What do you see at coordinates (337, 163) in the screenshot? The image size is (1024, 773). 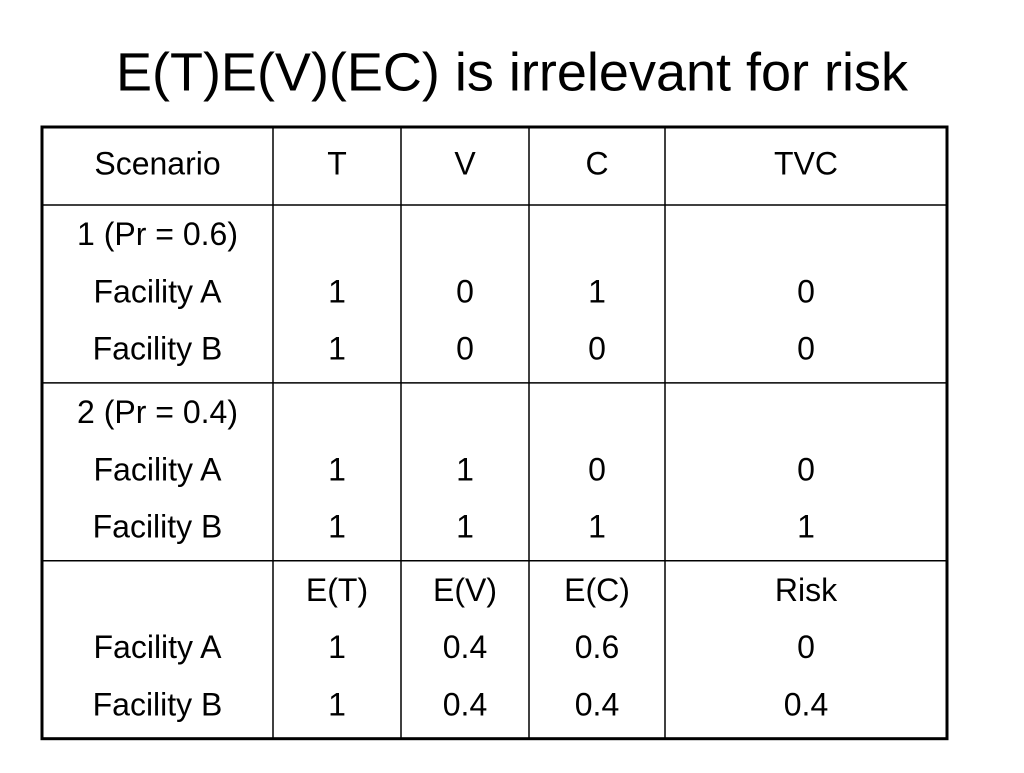 I see `header-cell: T` at bounding box center [337, 163].